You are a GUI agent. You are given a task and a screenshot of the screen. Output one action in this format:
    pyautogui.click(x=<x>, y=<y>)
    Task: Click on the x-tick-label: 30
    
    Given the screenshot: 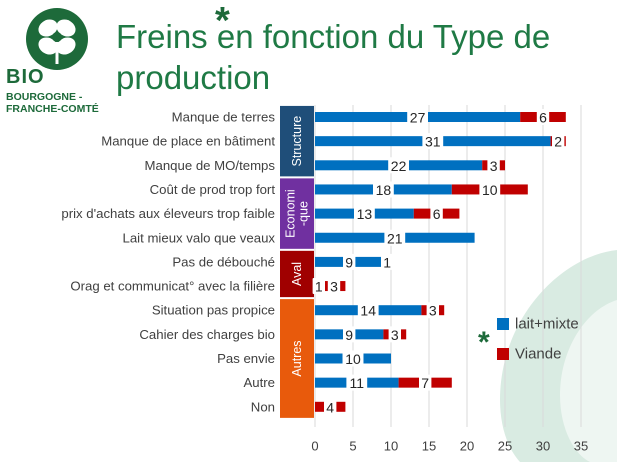 What is the action you would take?
    pyautogui.click(x=543, y=446)
    